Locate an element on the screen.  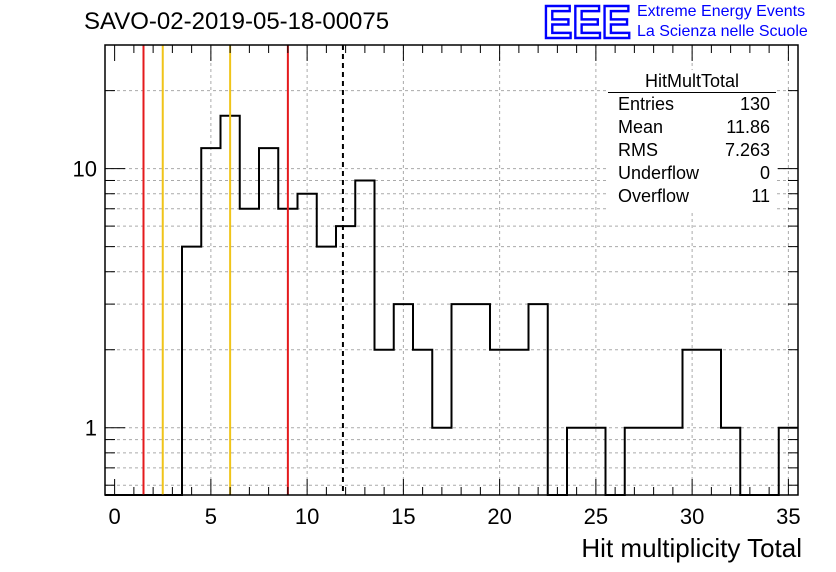
logo-mark: EEE is located at coordinates (587, 21).